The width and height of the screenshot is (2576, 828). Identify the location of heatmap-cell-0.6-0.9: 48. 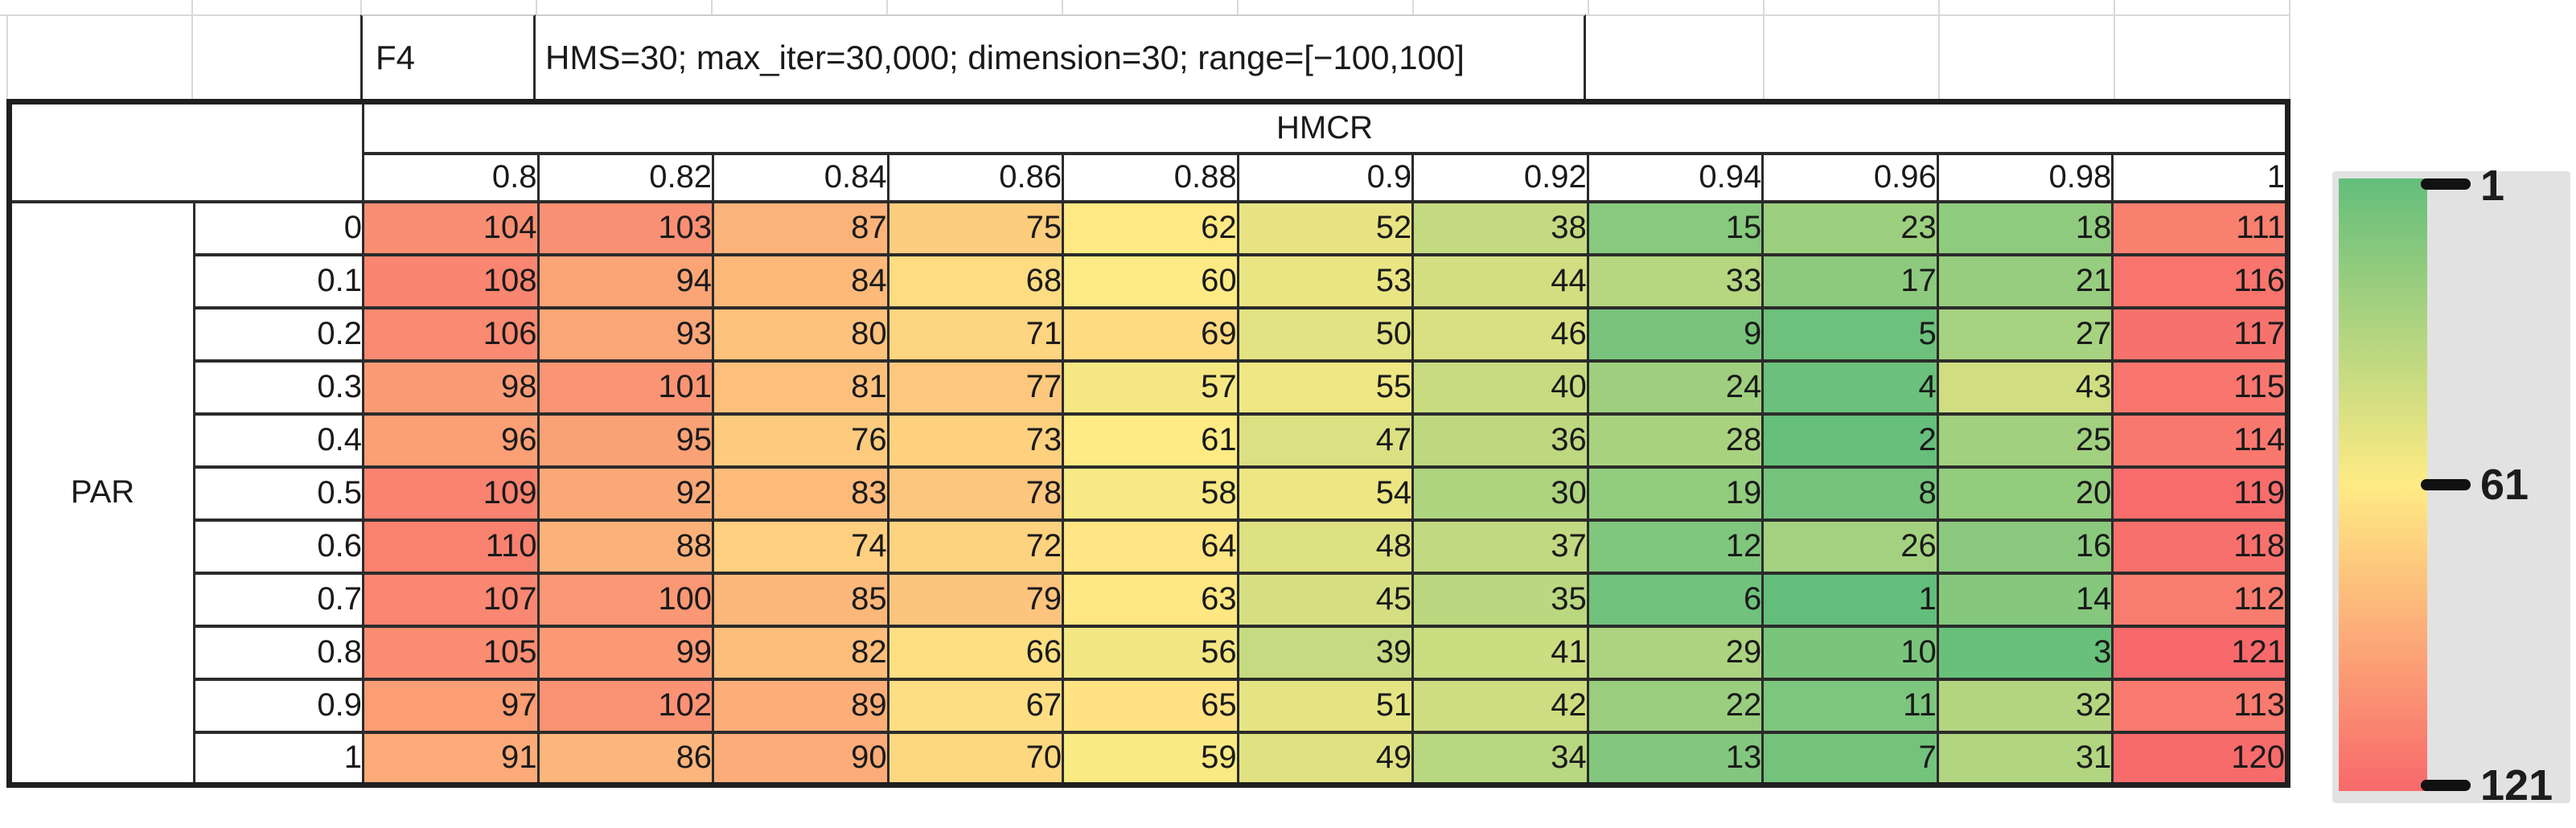
(1325, 546).